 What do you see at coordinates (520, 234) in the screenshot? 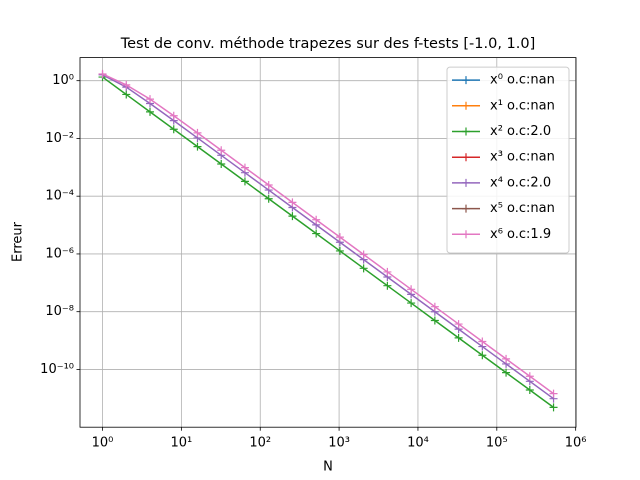
I see `legend-label: x⁶ o.c:1.9` at bounding box center [520, 234].